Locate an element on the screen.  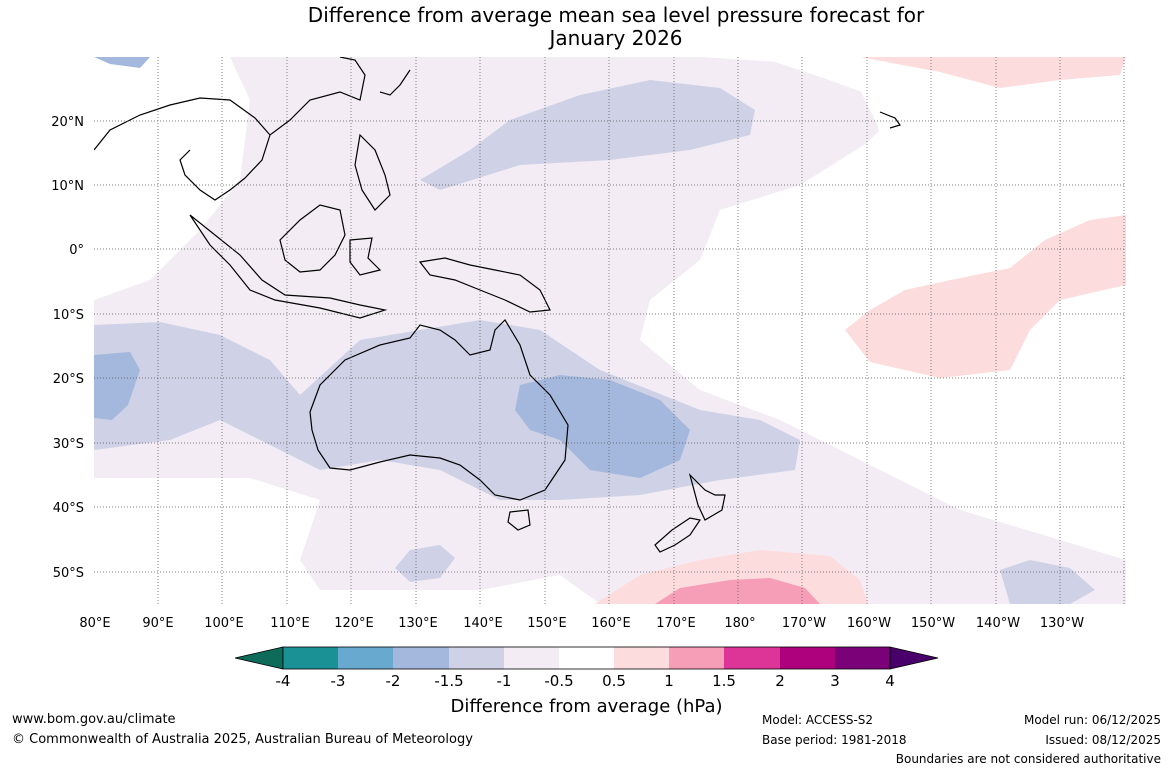
lon-label: 180° is located at coordinates (739, 623).